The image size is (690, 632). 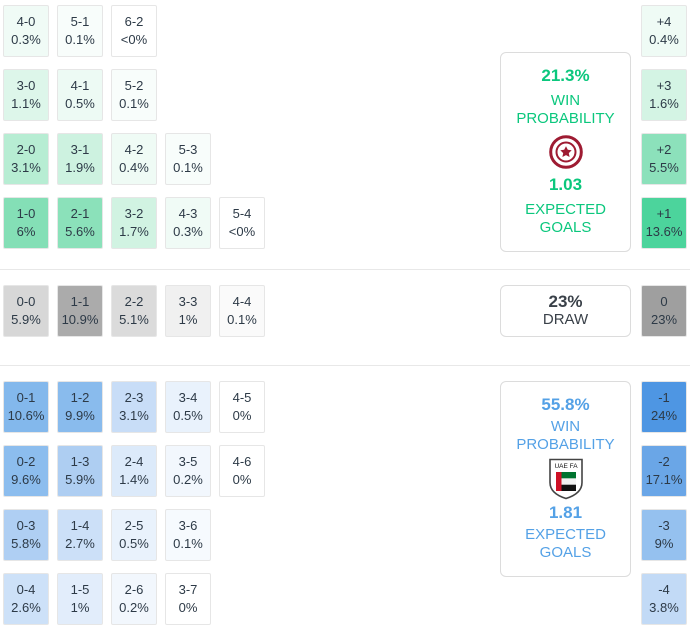 I want to click on probability: 3.8%, so click(x=664, y=607).